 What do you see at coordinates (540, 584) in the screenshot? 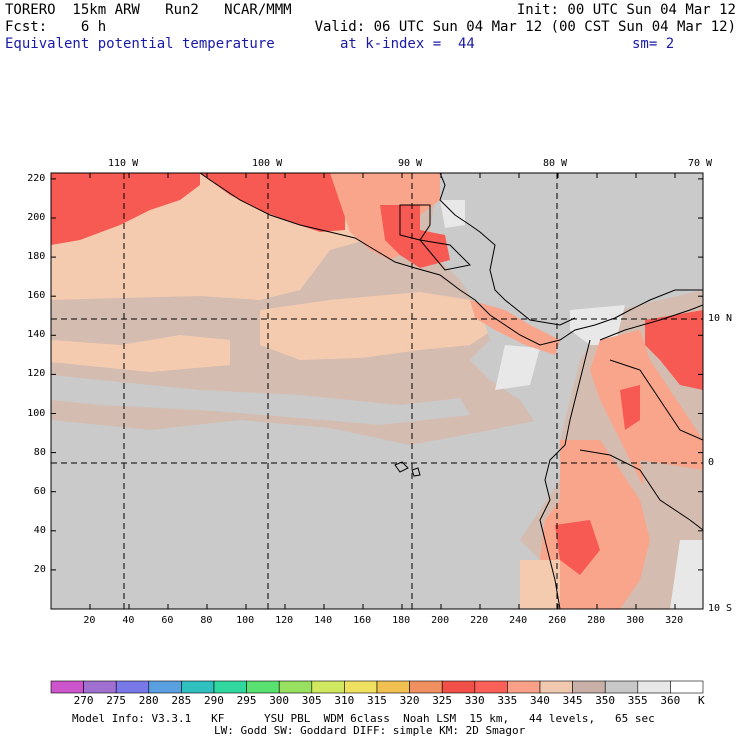
I see `field-light-sw` at bounding box center [540, 584].